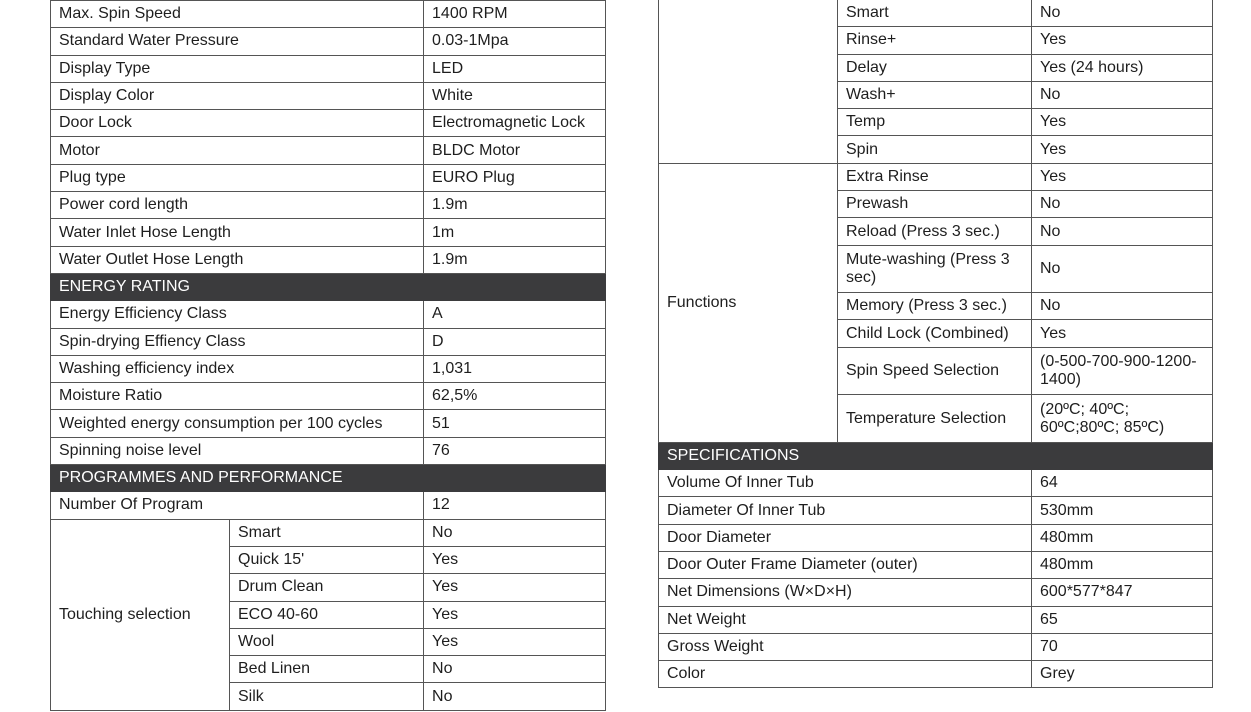 This screenshot has width=1251, height=712. Describe the element at coordinates (845, 592) in the screenshot. I see `row-label: Net Dimensions (W×D×H)` at that location.